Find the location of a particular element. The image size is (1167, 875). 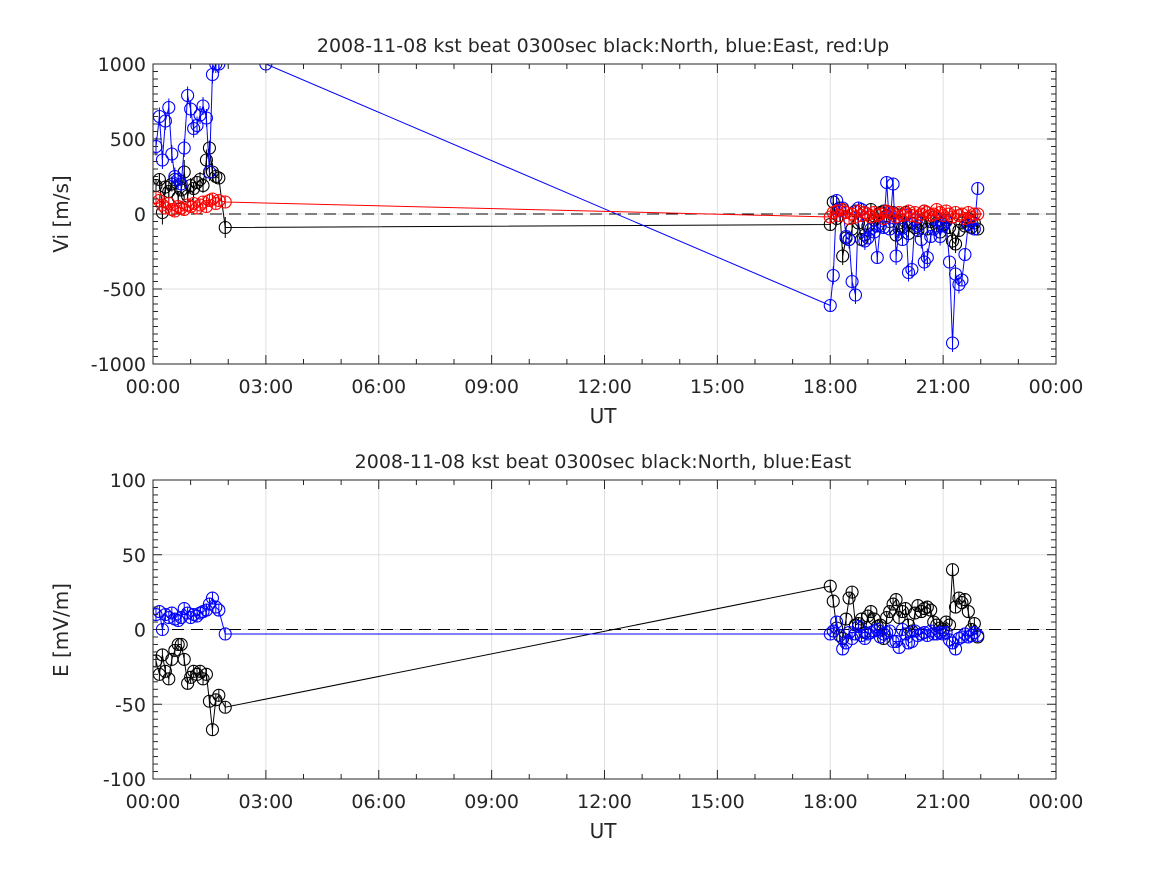

efield-xtick-label: 15:00 is located at coordinates (717, 802).